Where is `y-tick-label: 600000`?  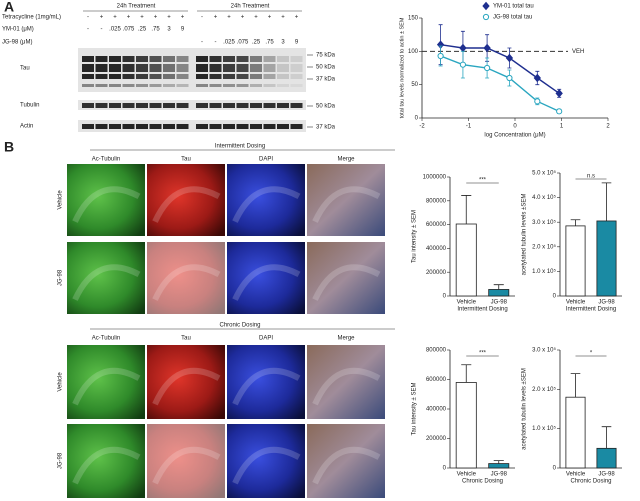
y-tick-label: 600000 is located at coordinates (436, 225).